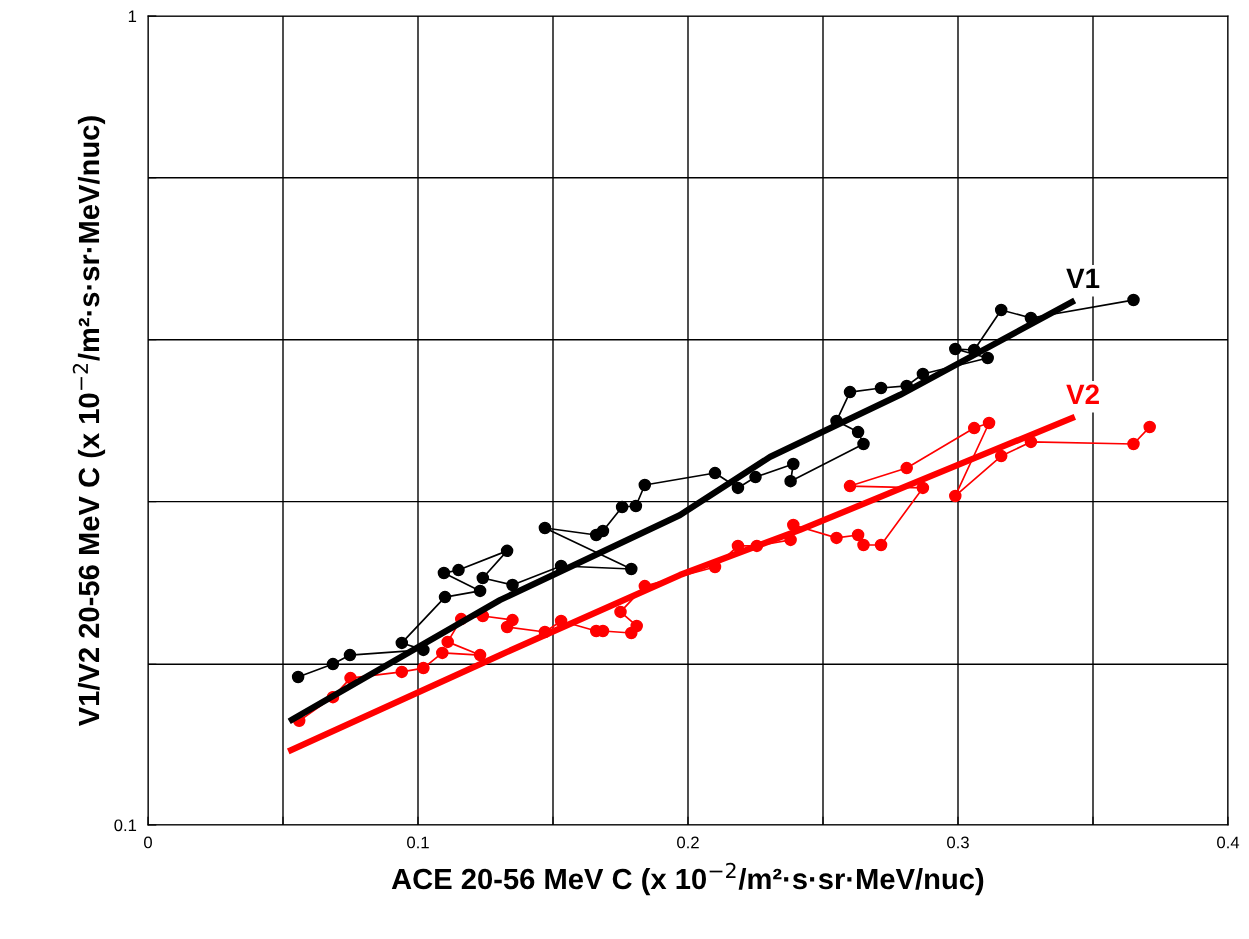 This screenshot has width=1249, height=939. Describe the element at coordinates (89, 421) in the screenshot. I see `y-axis-title: V1/V2 20-56 MeV C (x 10$^{−2}$/m²·s·sr·MeV/nuc)` at that location.